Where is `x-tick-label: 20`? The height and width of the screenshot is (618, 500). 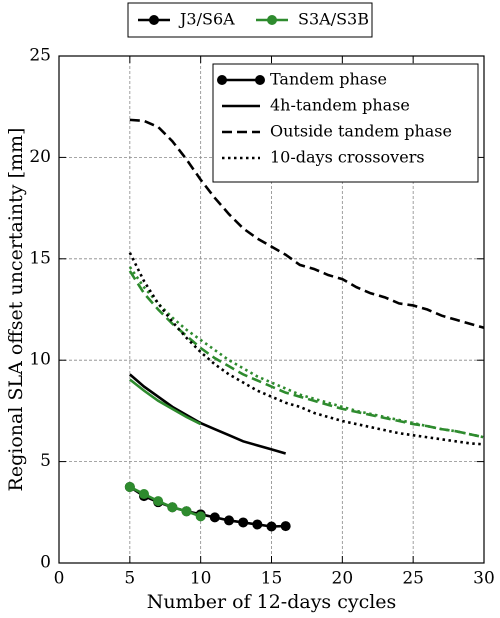
x-tick-label: 20 is located at coordinates (343, 579).